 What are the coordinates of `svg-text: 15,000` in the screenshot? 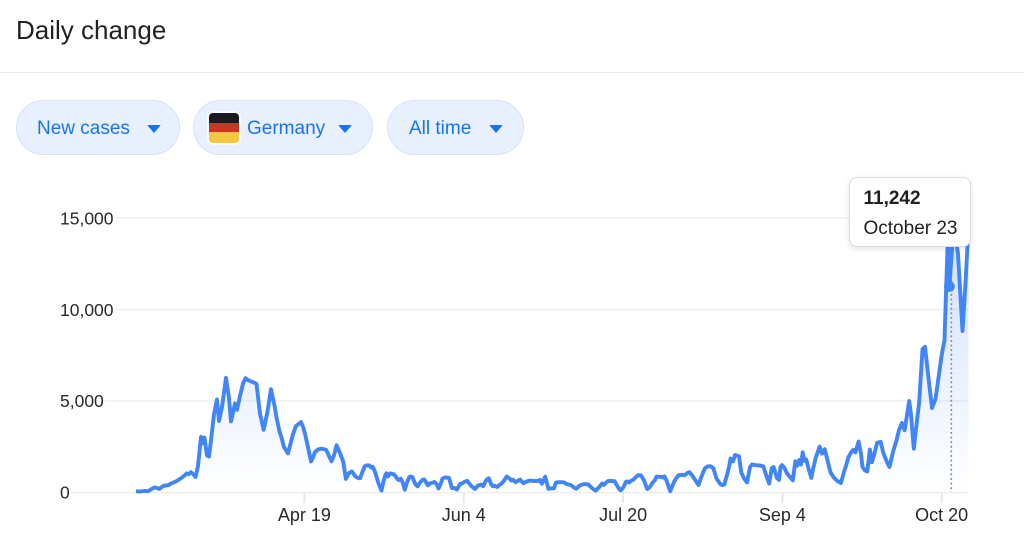 It's located at (87, 218).